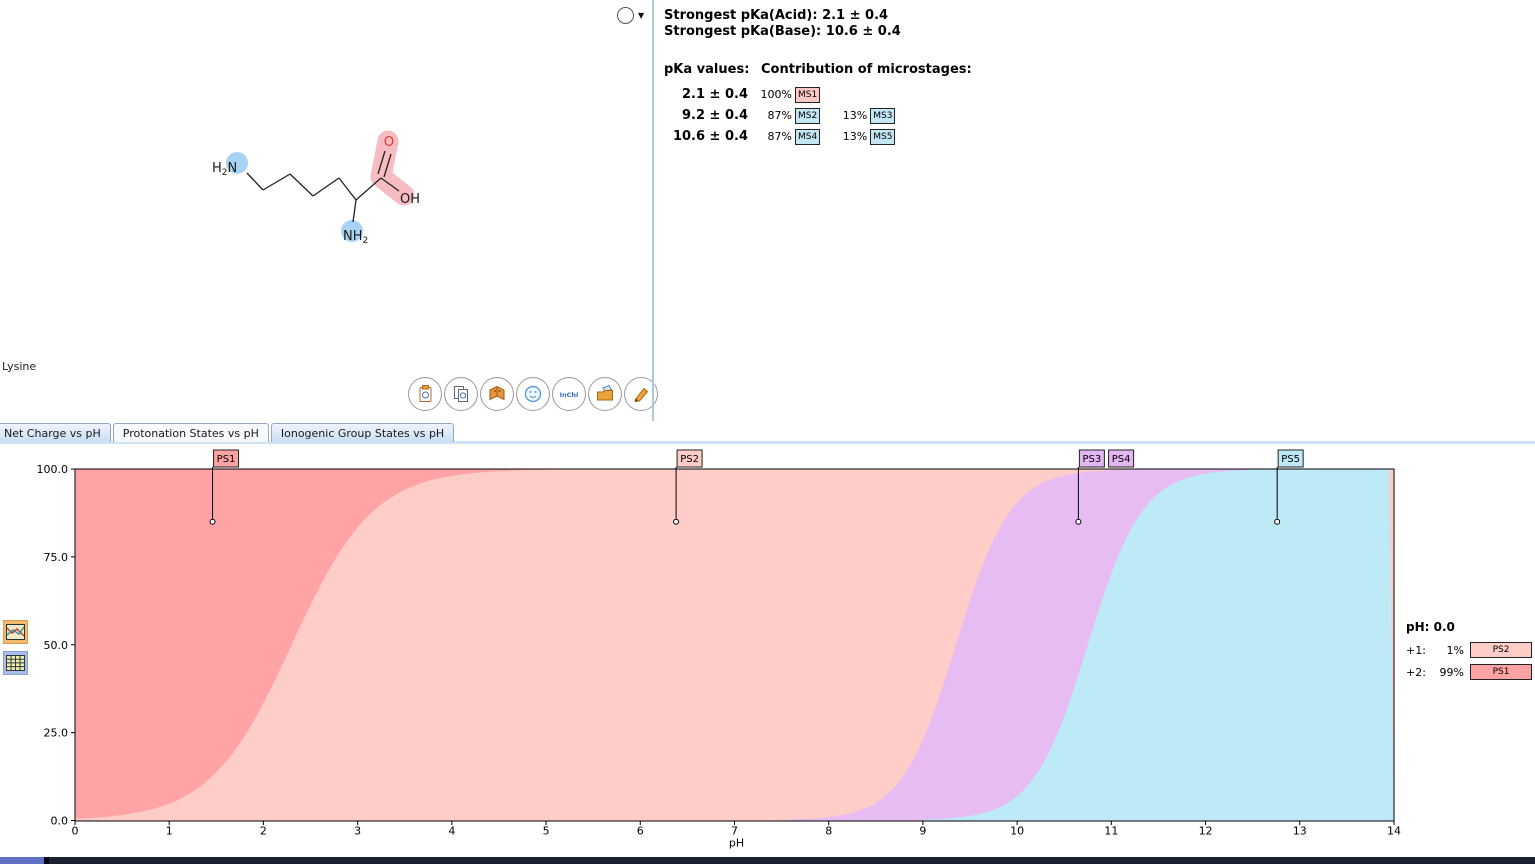  Describe the element at coordinates (1091, 458) in the screenshot. I see `flag-ps3` at that location.